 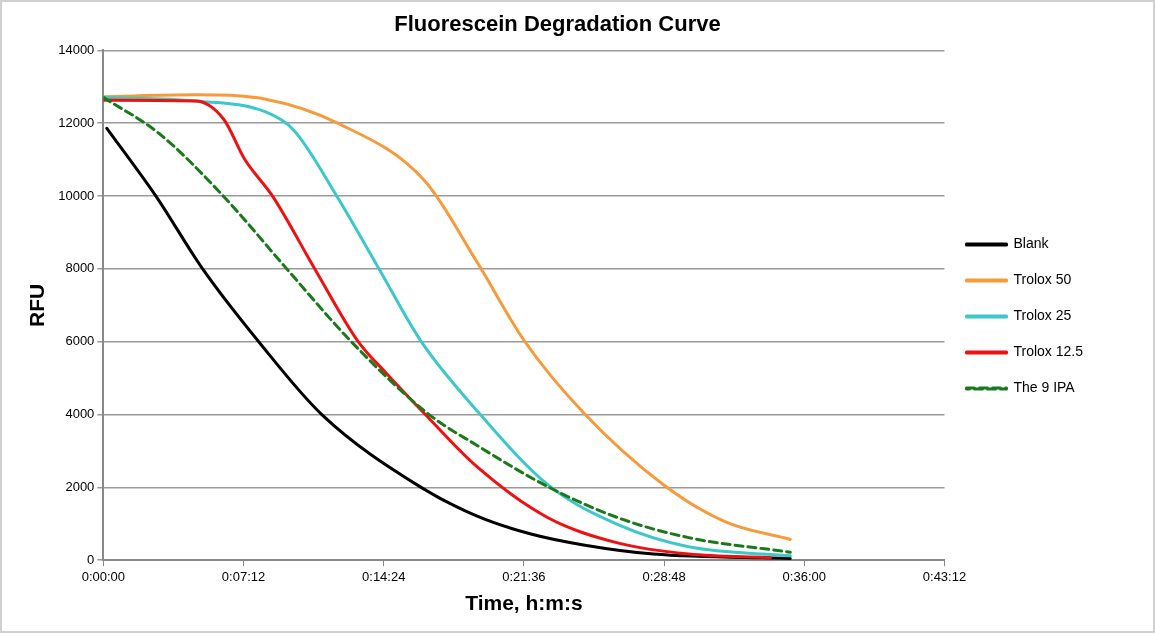 I want to click on legend-label: Trolox 25, so click(x=1042, y=315).